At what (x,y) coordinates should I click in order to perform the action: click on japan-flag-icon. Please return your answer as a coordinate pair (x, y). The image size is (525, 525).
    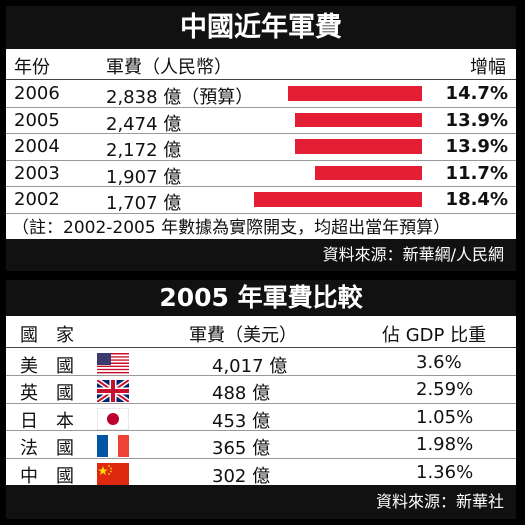
    Looking at the image, I should click on (113, 418).